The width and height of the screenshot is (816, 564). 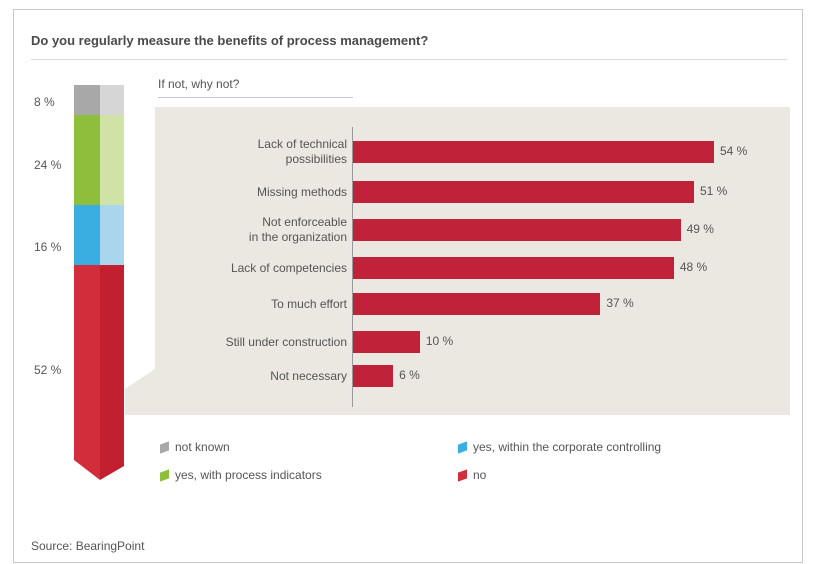 What do you see at coordinates (567, 447) in the screenshot?
I see `legend-label: yes, within the corporate controlling` at bounding box center [567, 447].